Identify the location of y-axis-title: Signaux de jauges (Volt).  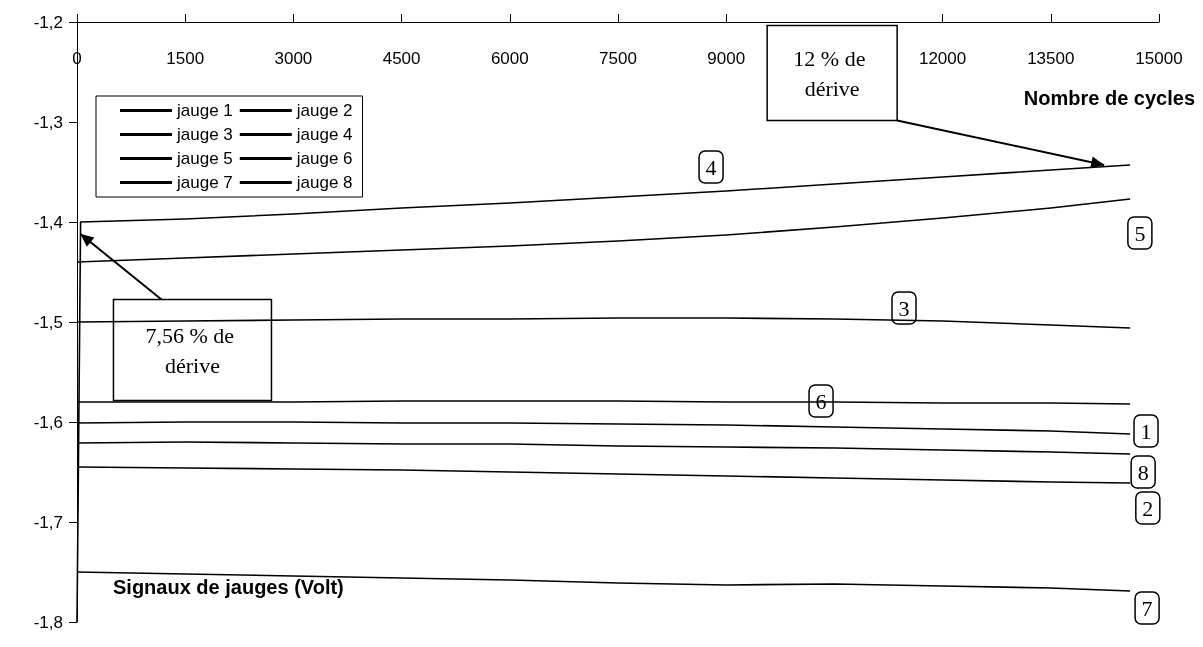
(228, 587).